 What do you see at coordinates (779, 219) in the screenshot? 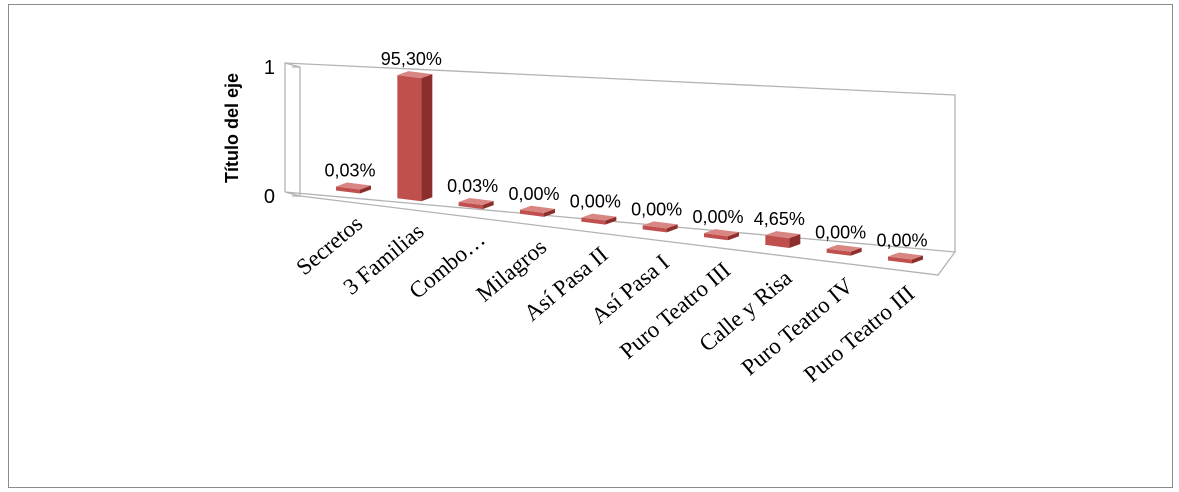
I see `data-label: 4,65%` at bounding box center [779, 219].